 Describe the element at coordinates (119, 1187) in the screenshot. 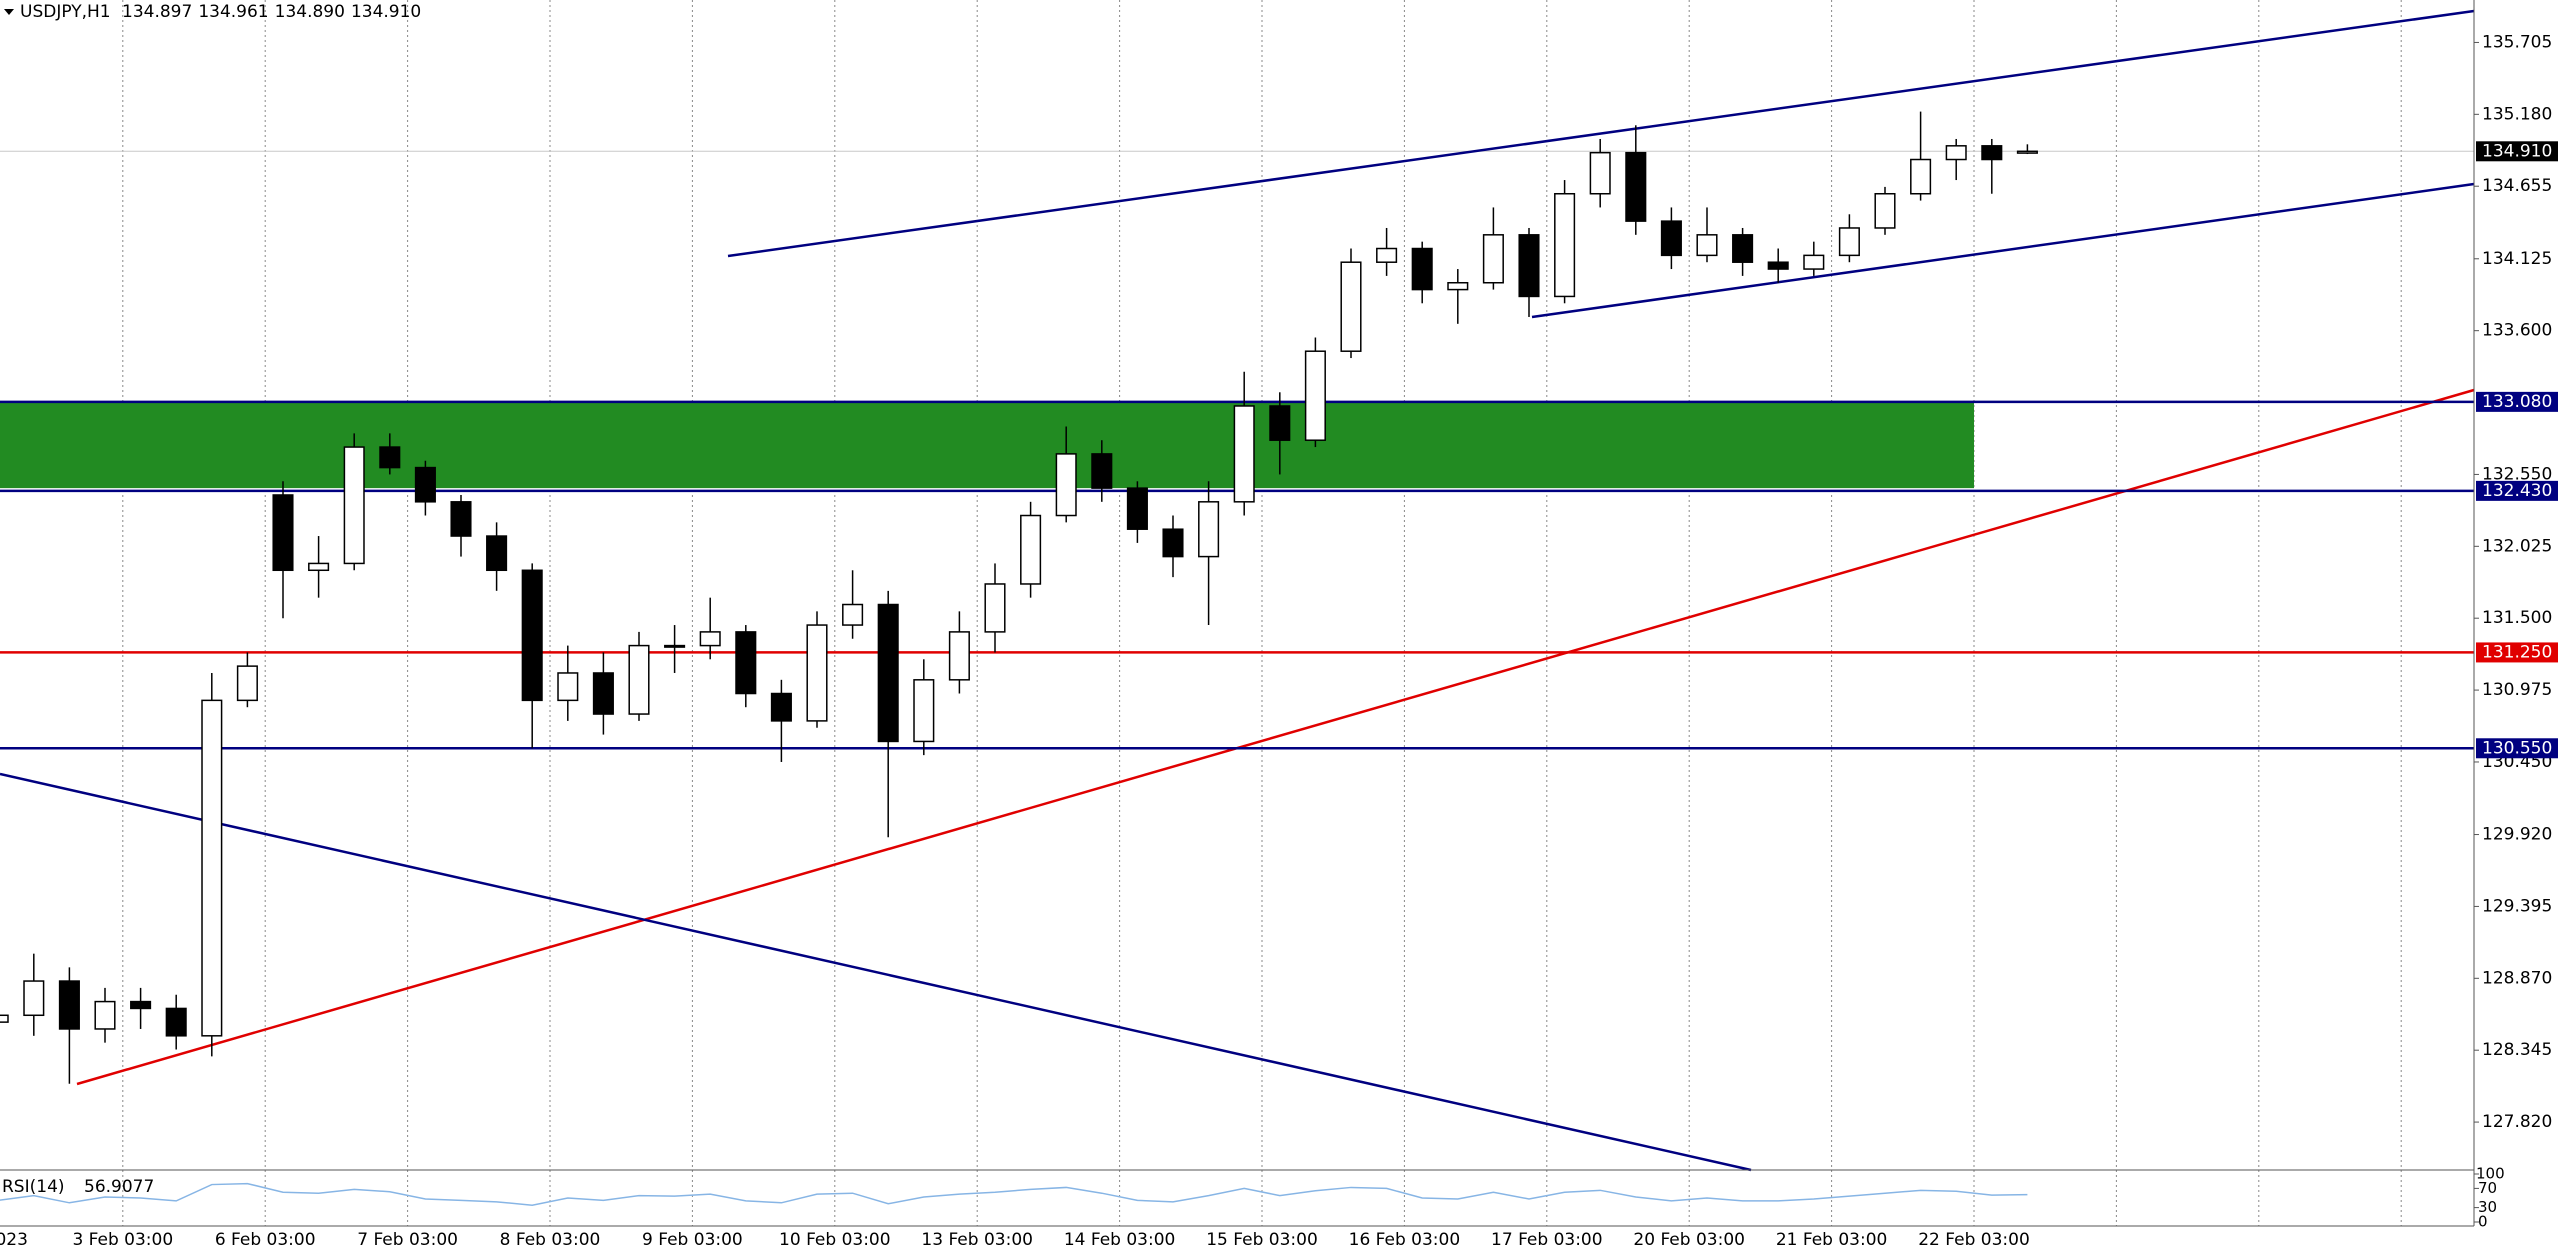

I see `indicator-value: 56.9077` at that location.